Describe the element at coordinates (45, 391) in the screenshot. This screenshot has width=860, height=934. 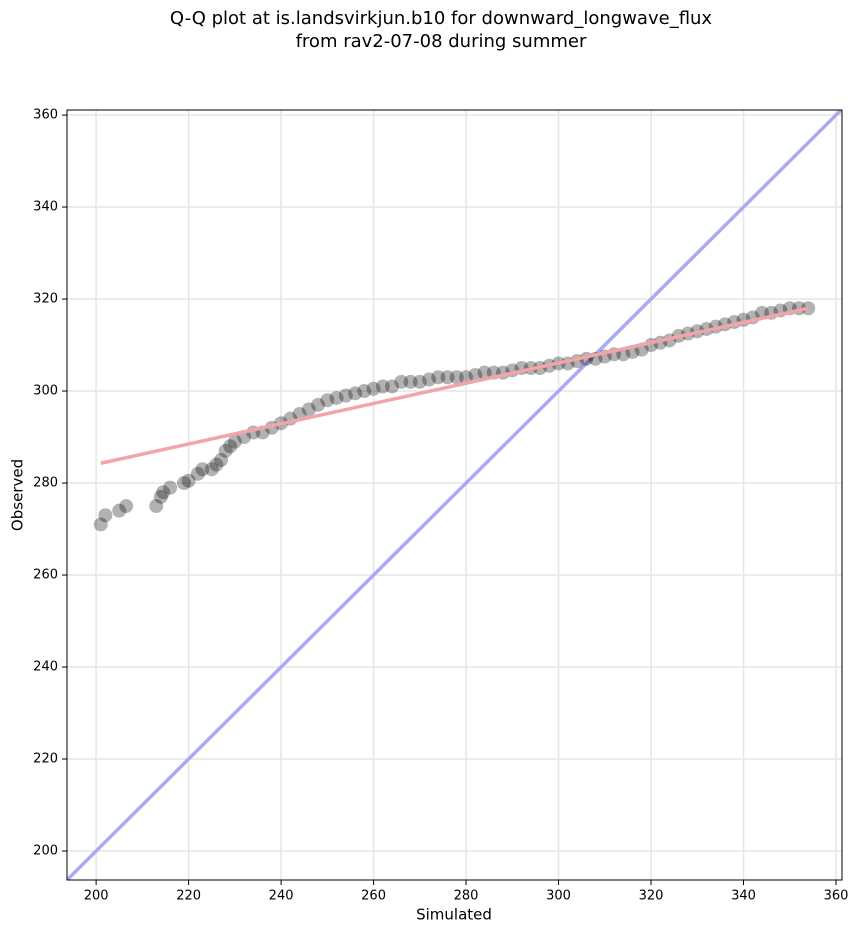
I see `y-tick-label: 300` at that location.